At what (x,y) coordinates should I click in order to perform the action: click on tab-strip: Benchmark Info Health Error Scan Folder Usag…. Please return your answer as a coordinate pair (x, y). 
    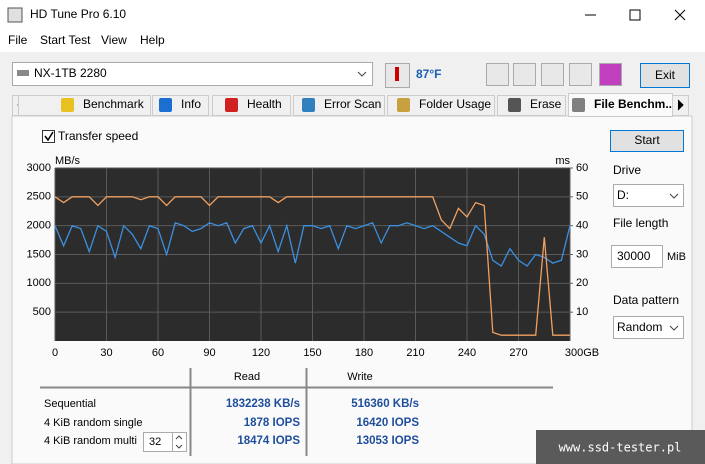
    Looking at the image, I should click on (350, 105).